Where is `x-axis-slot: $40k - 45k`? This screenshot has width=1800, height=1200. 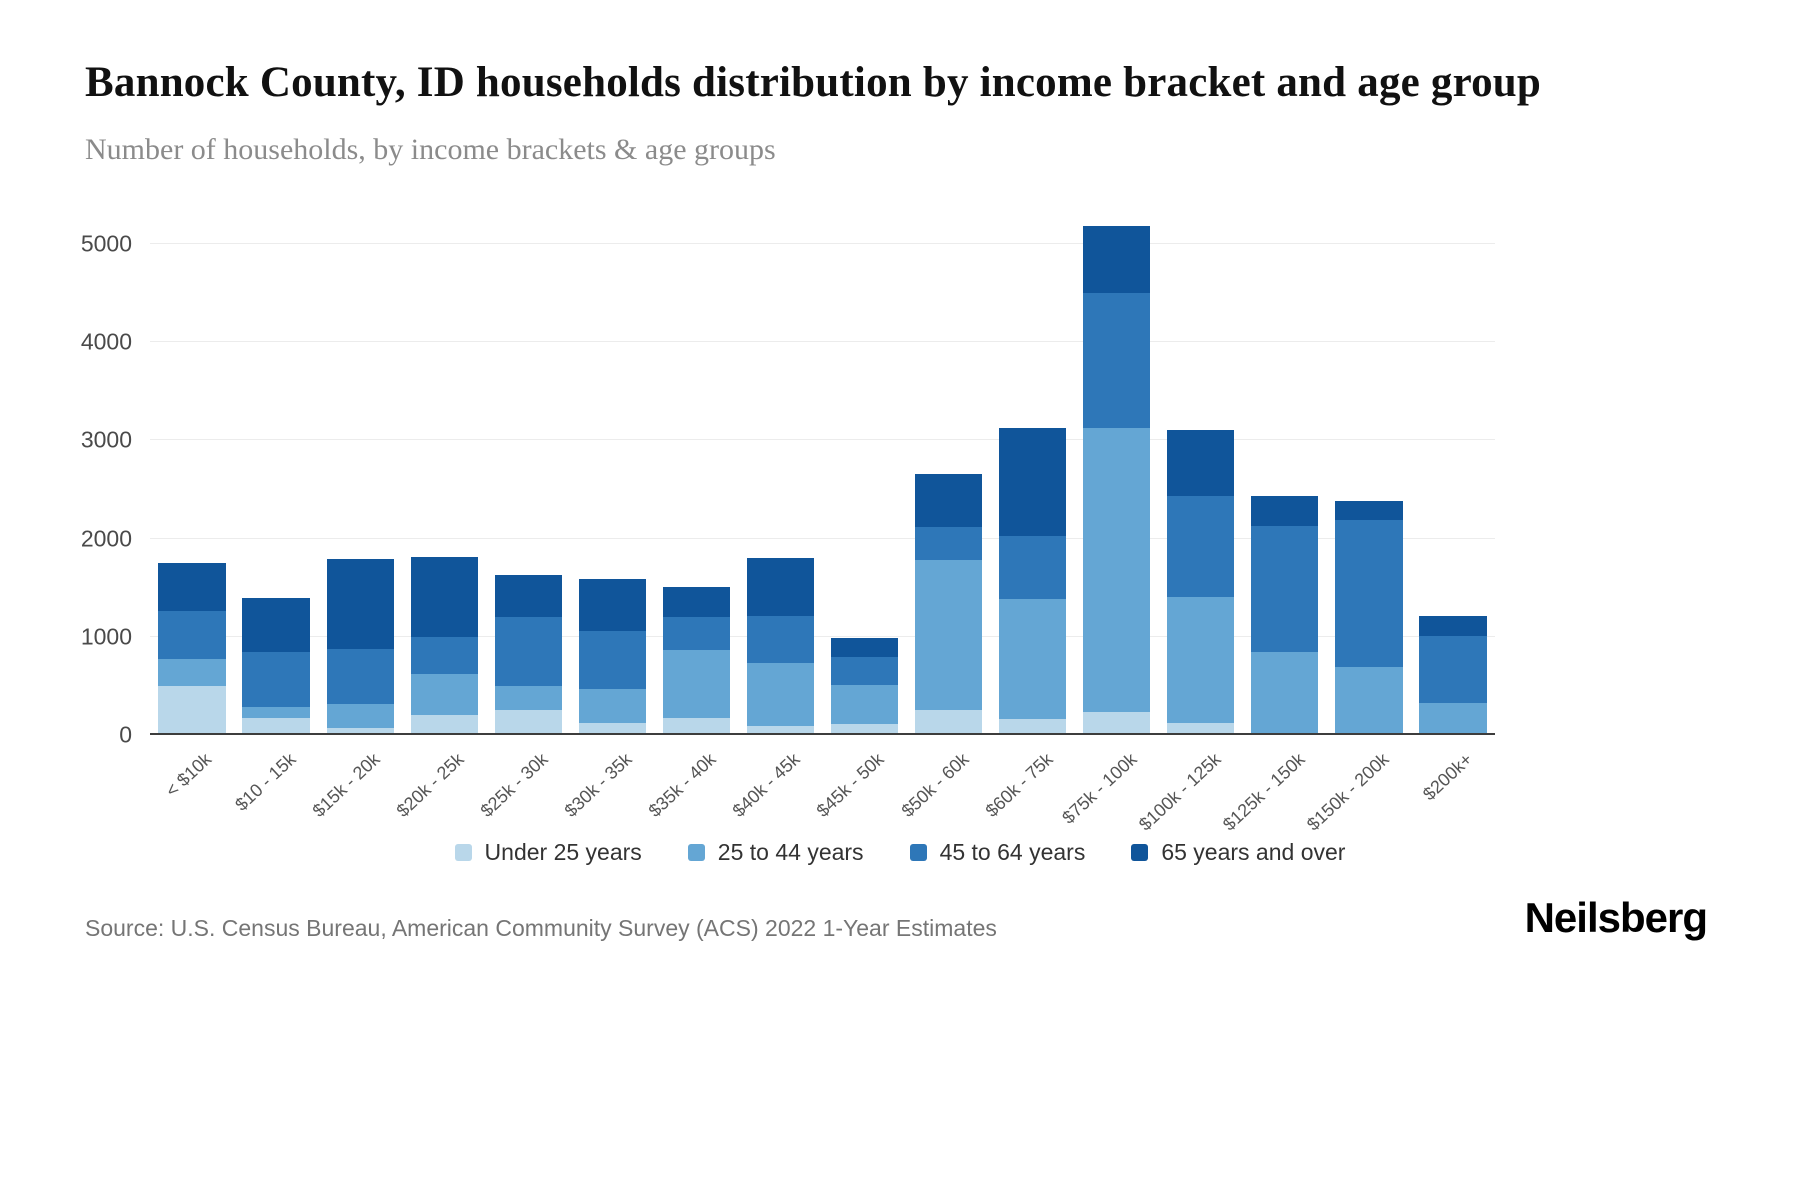 x-axis-slot: $40k - 45k is located at coordinates (775, 784).